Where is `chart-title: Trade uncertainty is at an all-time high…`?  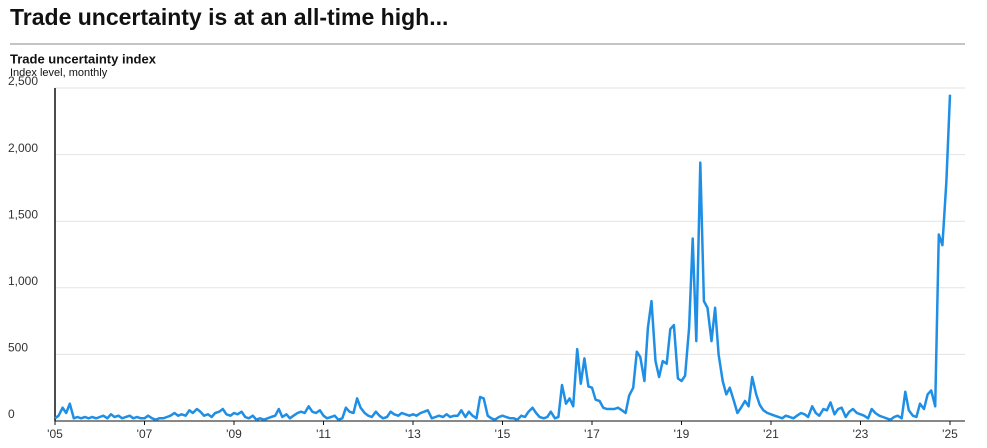 chart-title: Trade uncertainty is at an all-time high… is located at coordinates (229, 17).